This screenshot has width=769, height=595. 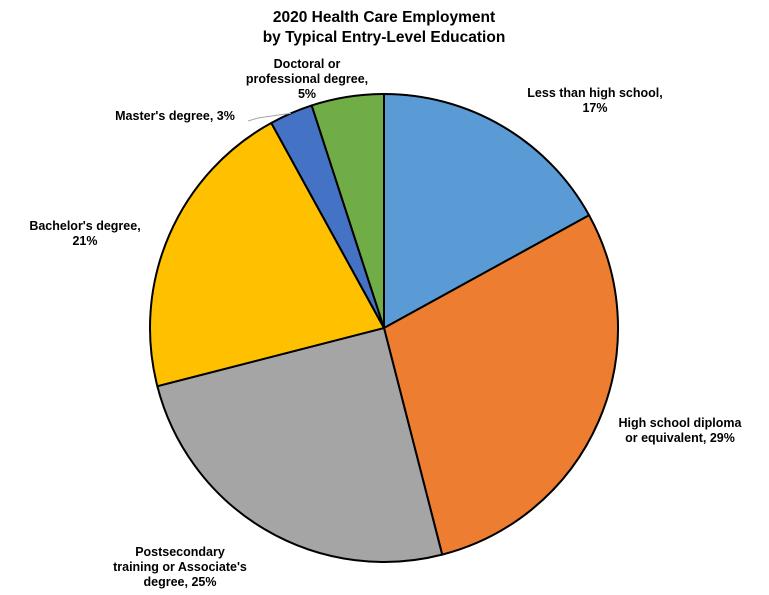 I want to click on data-label-master-s-degree: Master's degree, 3%, so click(x=175, y=116).